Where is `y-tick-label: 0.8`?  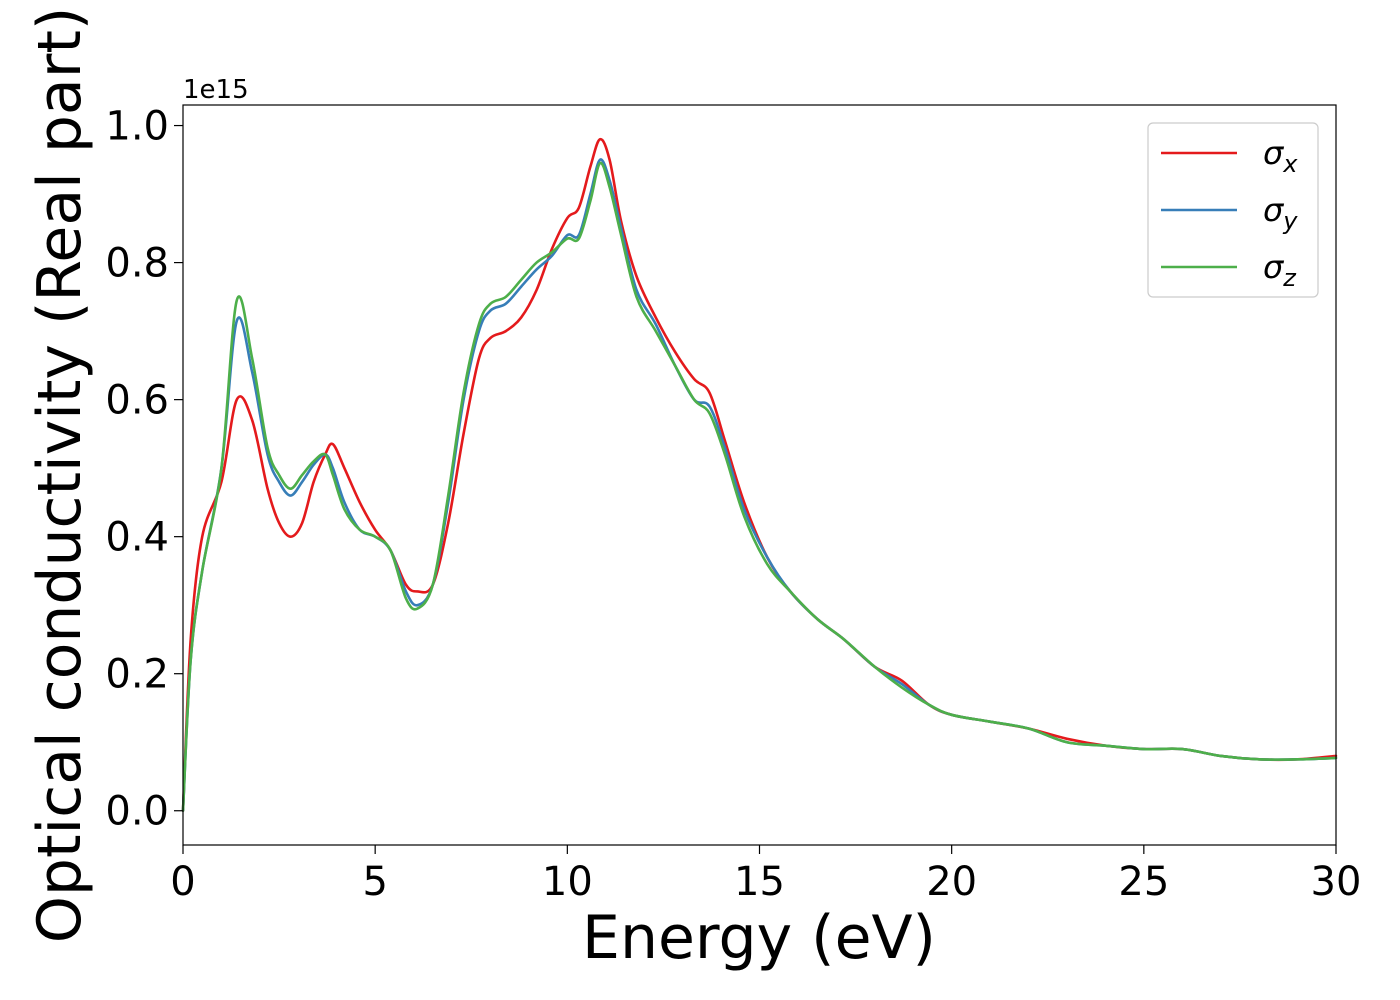
y-tick-label: 0.8 is located at coordinates (137, 264).